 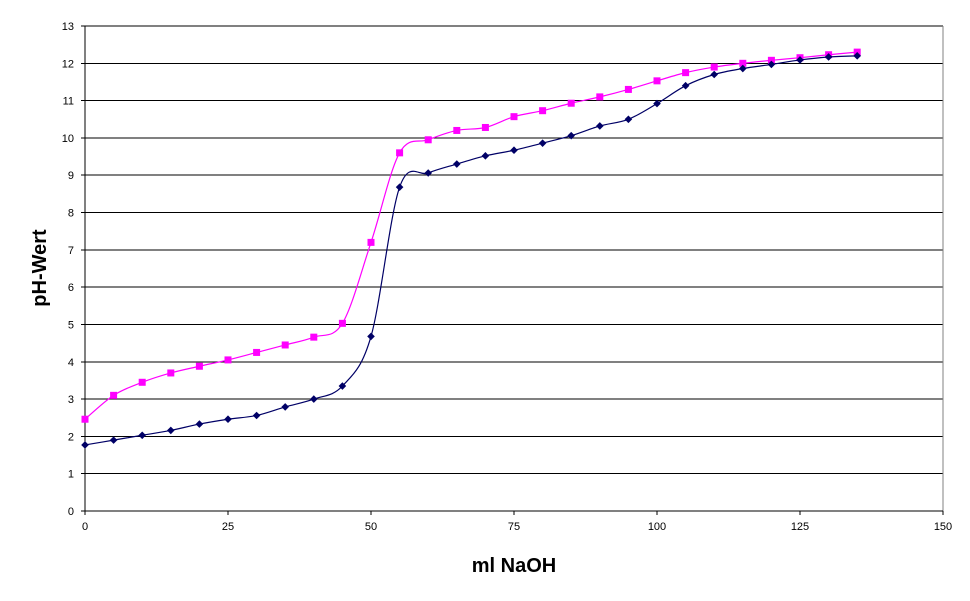 I want to click on y-tick-label: 5, so click(x=71, y=325).